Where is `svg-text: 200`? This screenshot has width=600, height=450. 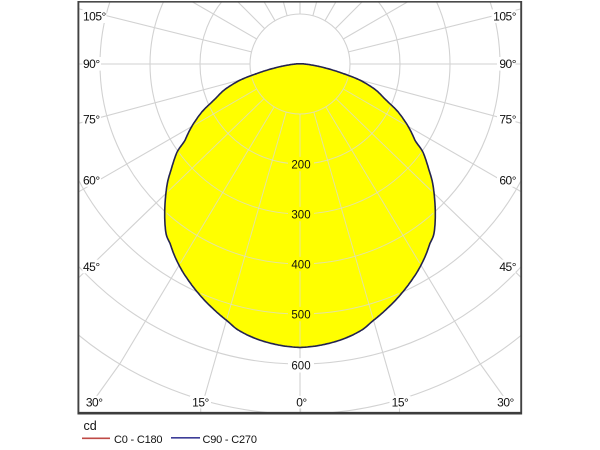 svg-text: 200 is located at coordinates (300, 165).